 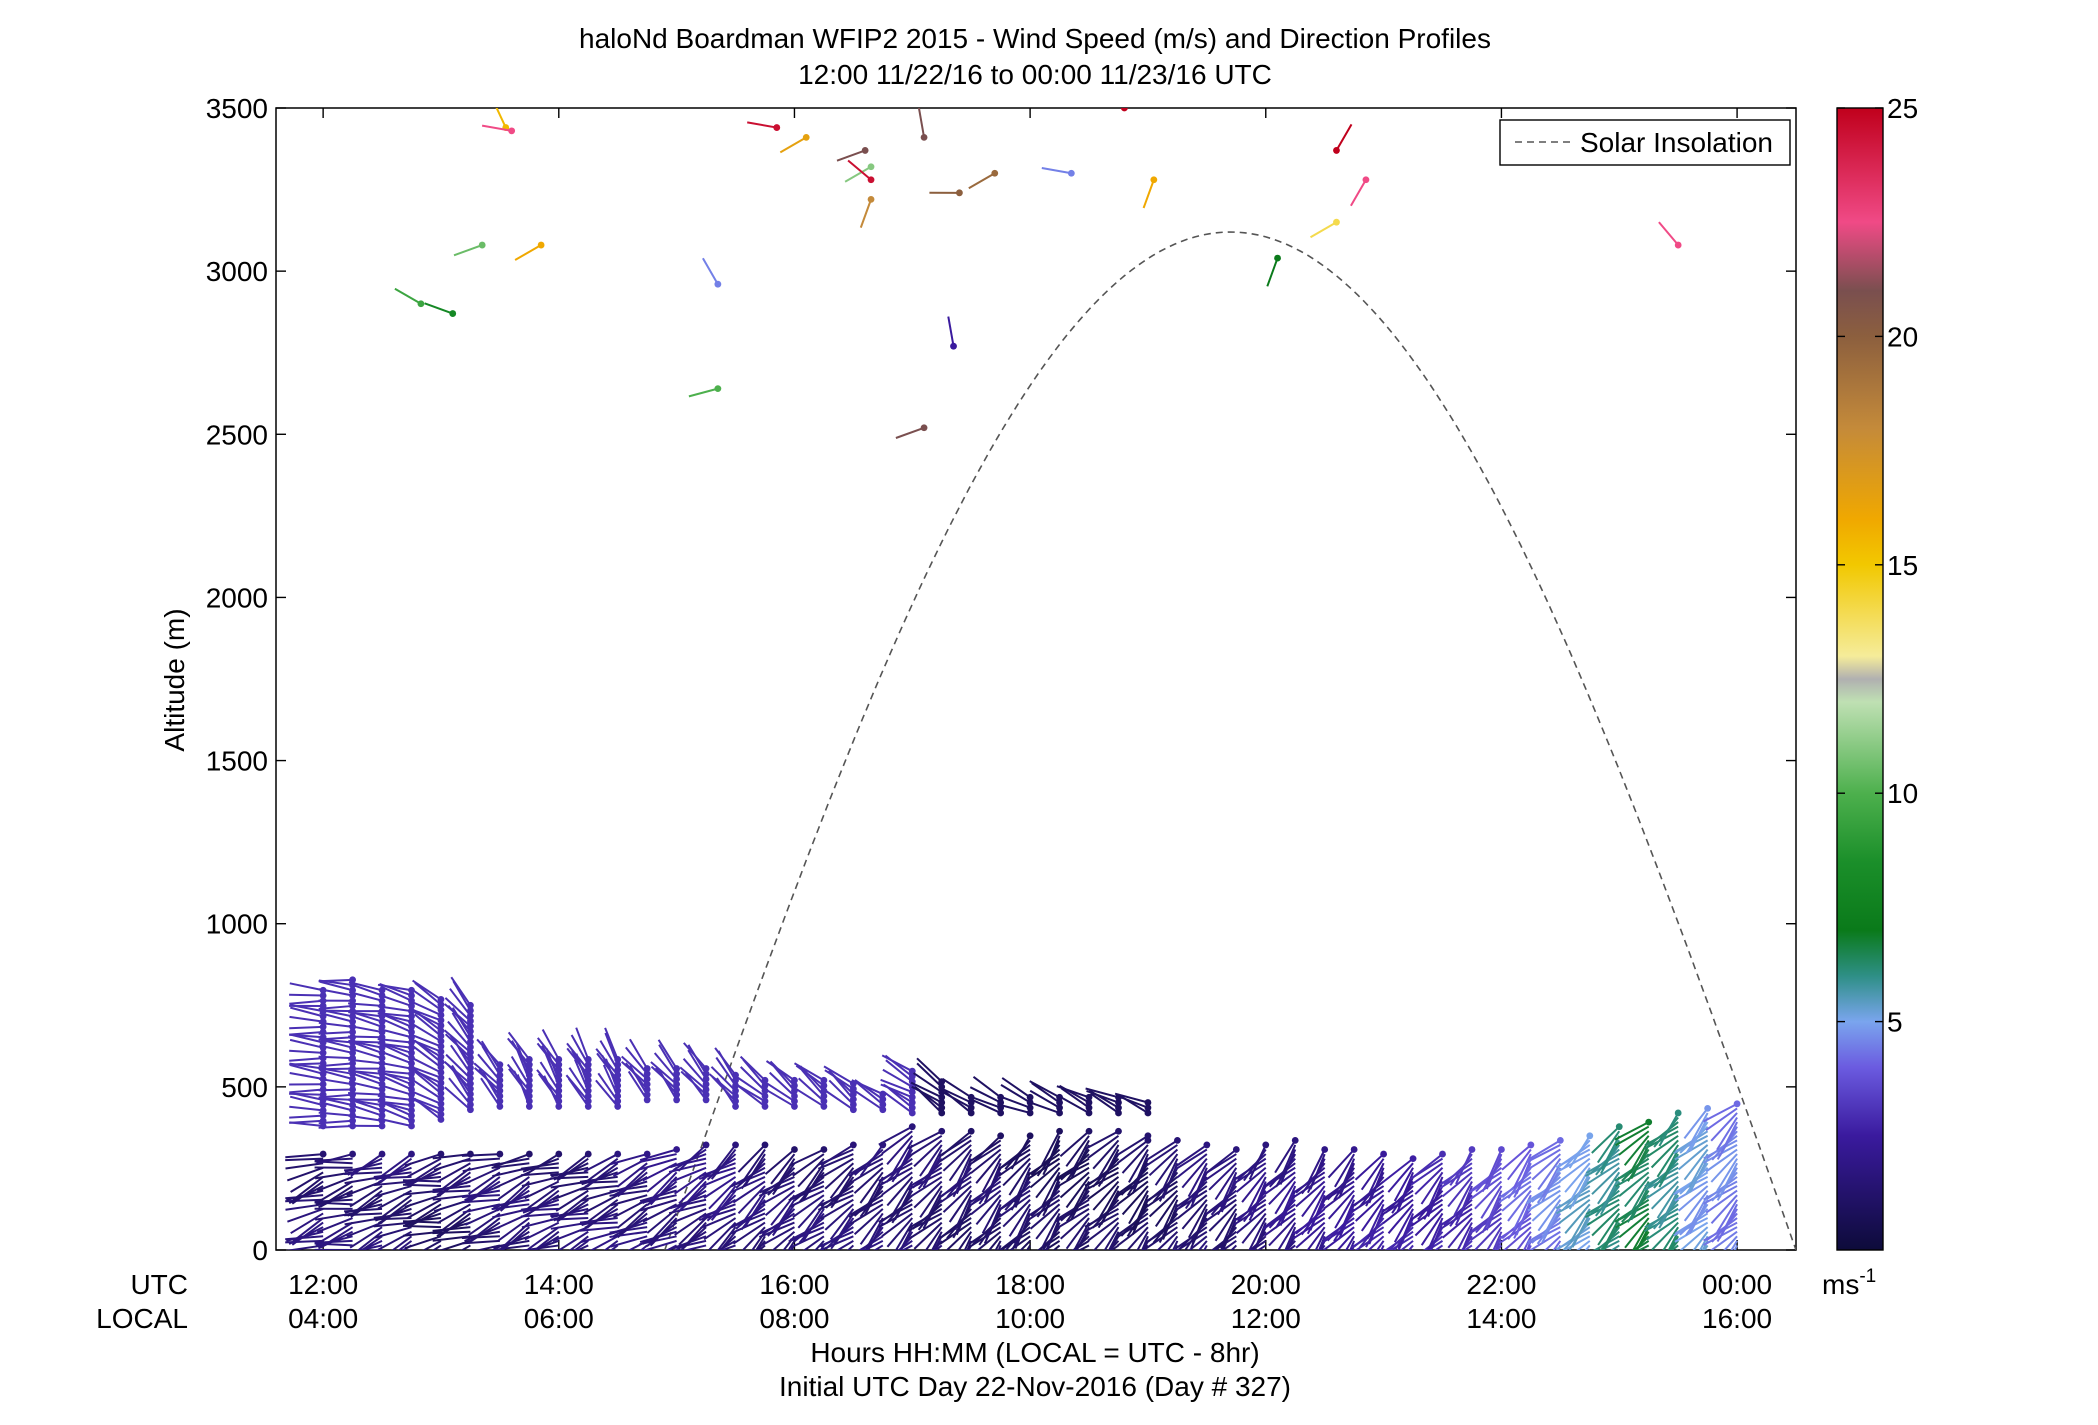 What do you see at coordinates (1737, 1318) in the screenshot?
I see `x-tick-label-local: 16:00` at bounding box center [1737, 1318].